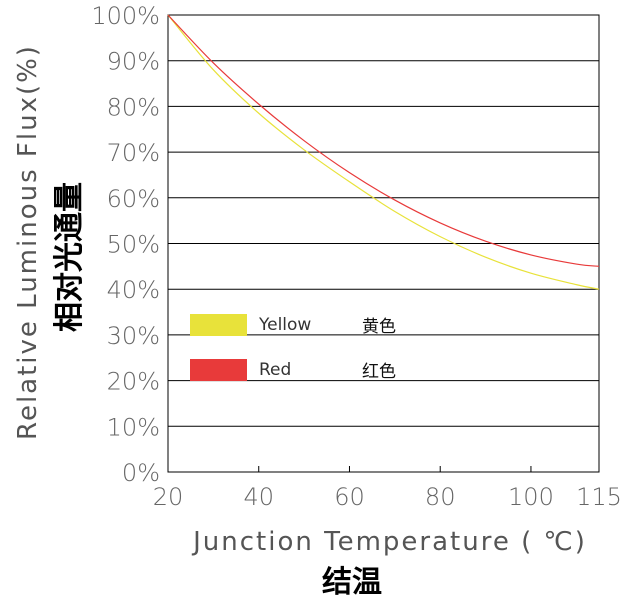 The width and height of the screenshot is (630, 601). What do you see at coordinates (284, 325) in the screenshot?
I see `legend-label-yellow: Yellow` at bounding box center [284, 325].